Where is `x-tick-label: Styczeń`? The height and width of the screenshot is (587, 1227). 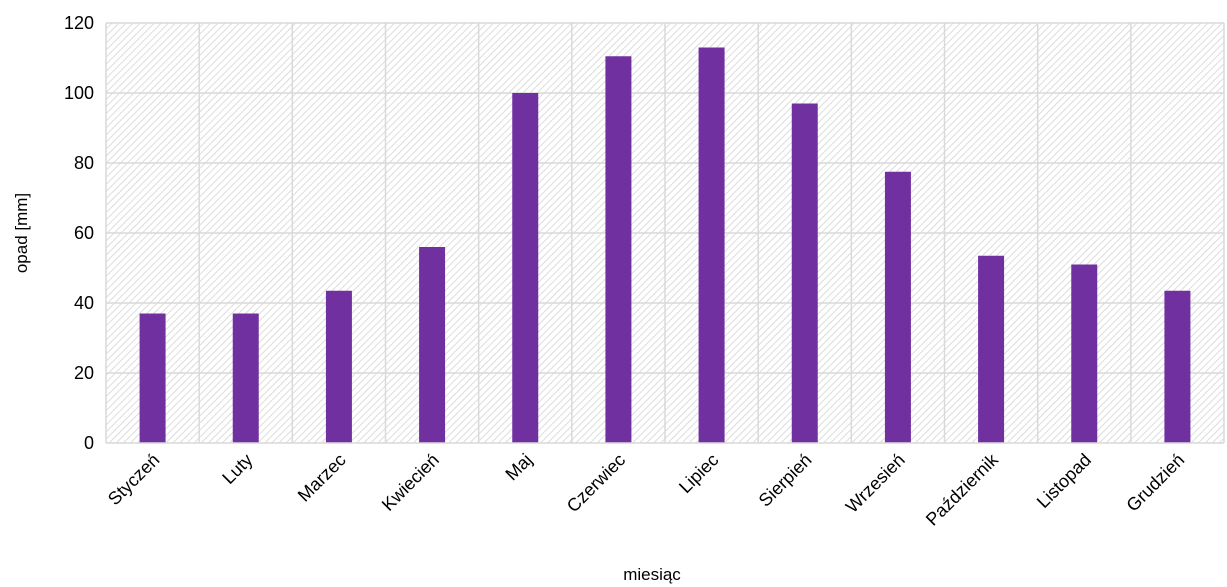 x-tick-label: Styczeń is located at coordinates (133, 479).